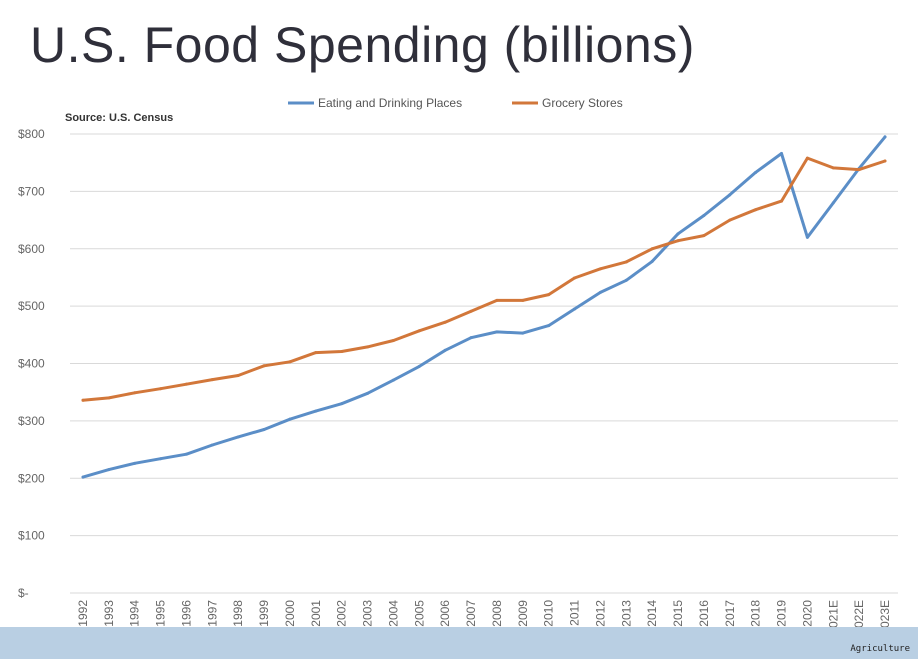  What do you see at coordinates (316, 613) in the screenshot?
I see `x-tick-label: 2001` at bounding box center [316, 613].